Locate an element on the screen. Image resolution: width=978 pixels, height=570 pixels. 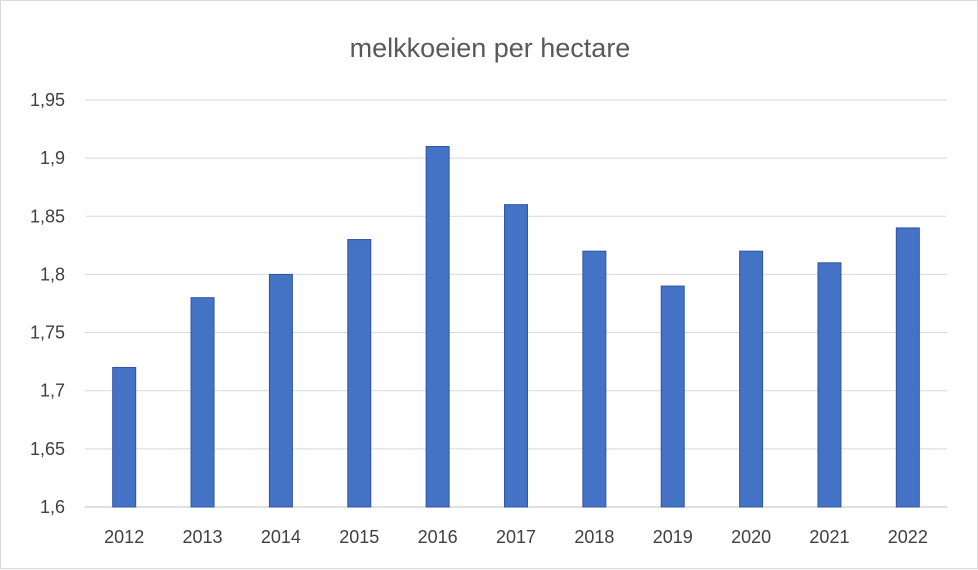
bar-2012 is located at coordinates (124, 437).